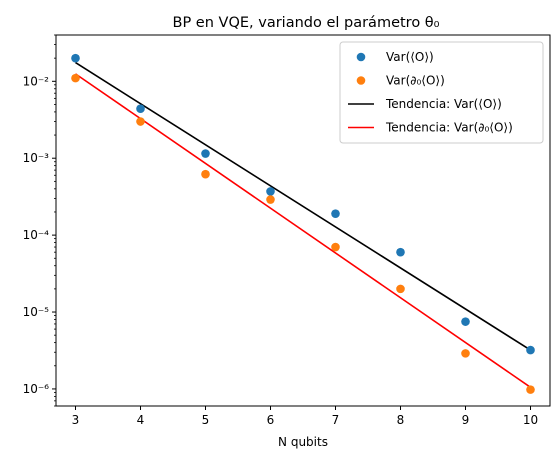  Describe the element at coordinates (443, 104) in the screenshot. I see `legend-label: Tendencia: Var(⟨O⟩)` at that location.